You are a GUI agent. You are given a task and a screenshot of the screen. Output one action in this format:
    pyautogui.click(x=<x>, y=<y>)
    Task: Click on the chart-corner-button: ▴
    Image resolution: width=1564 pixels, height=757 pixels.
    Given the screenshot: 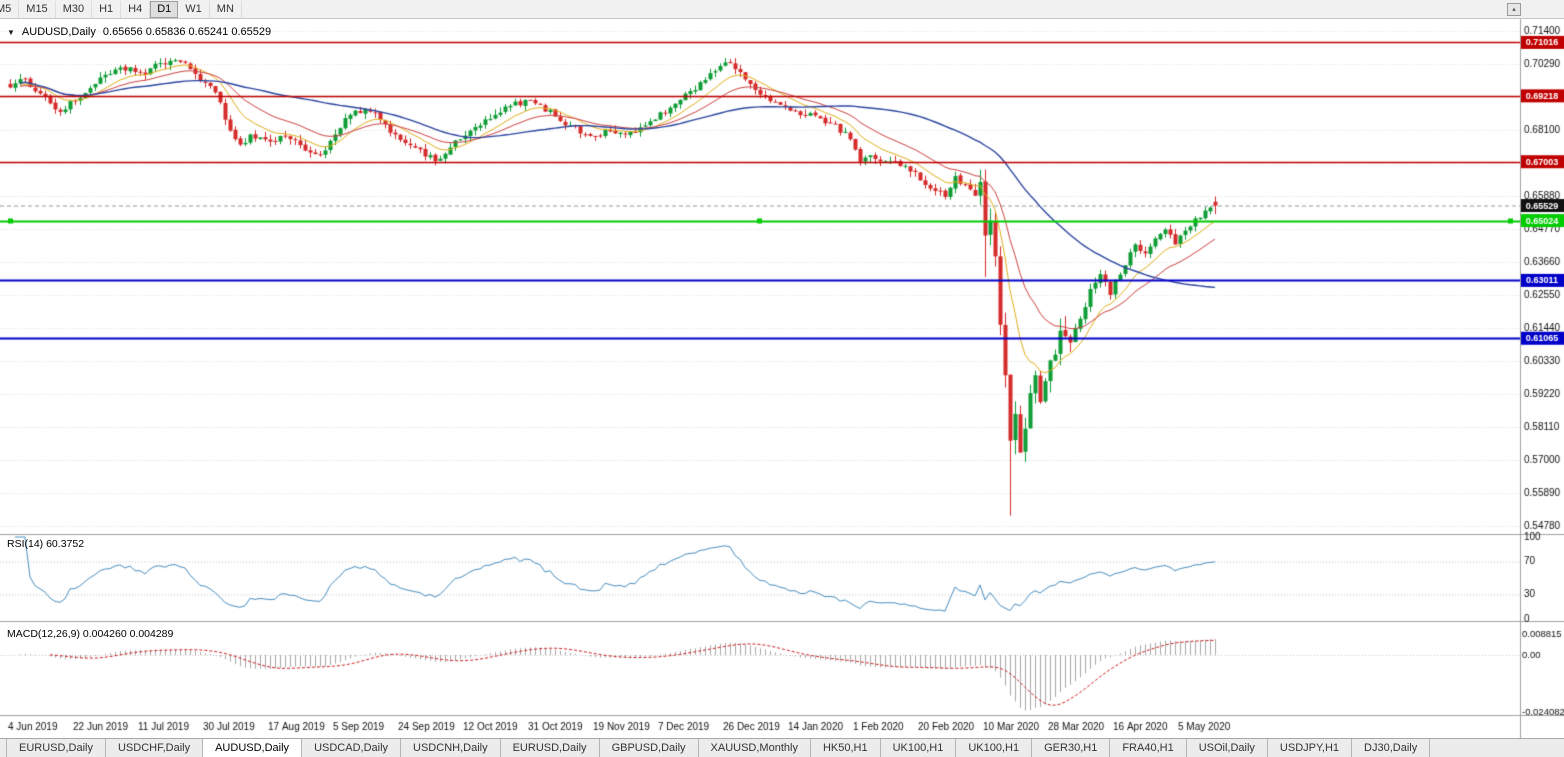 What is the action you would take?
    pyautogui.click(x=1514, y=9)
    